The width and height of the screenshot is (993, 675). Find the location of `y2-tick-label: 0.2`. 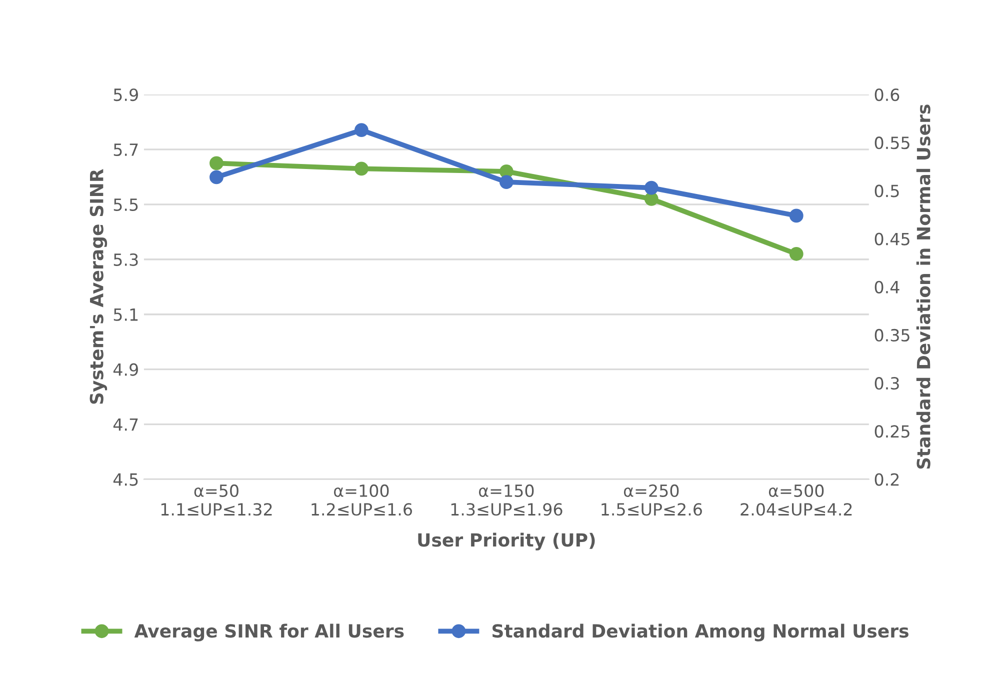

y2-tick-label: 0.2 is located at coordinates (886, 479).